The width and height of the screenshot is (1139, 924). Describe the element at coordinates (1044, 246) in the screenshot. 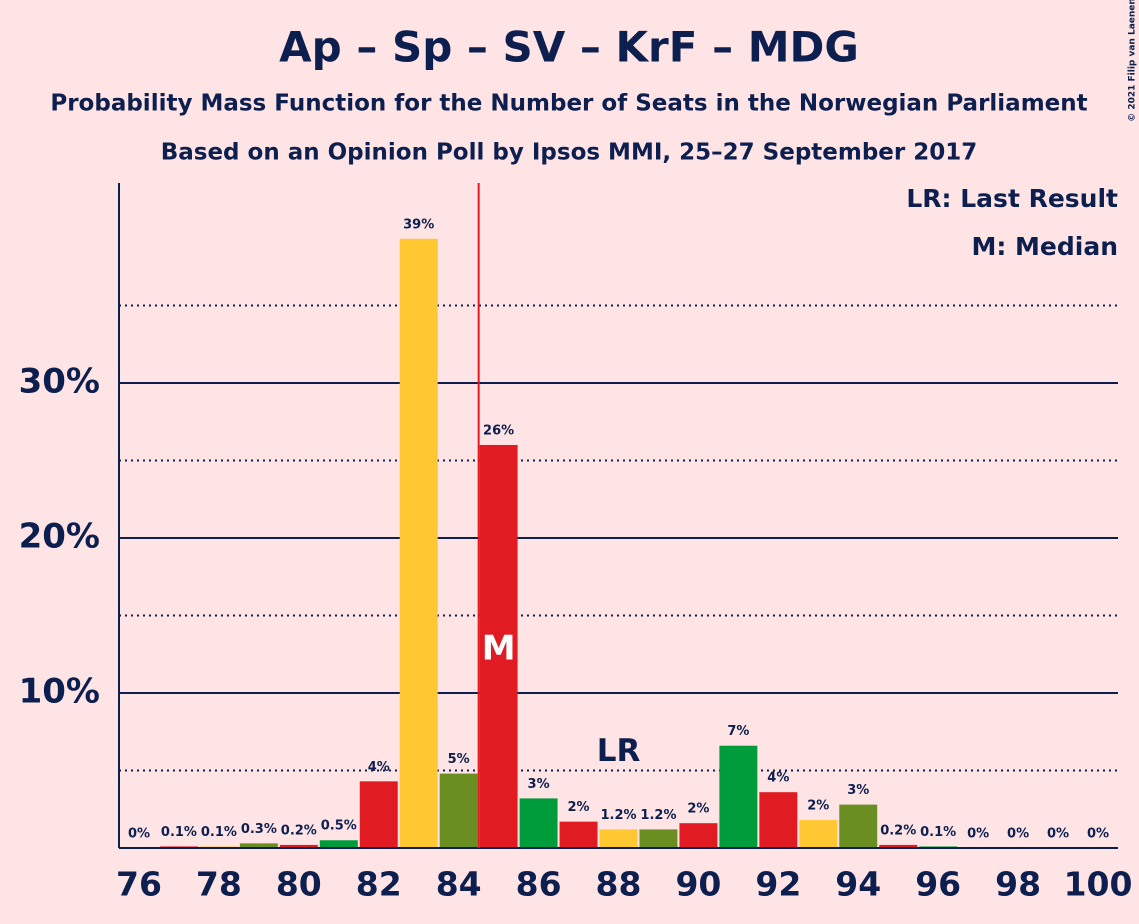

I see `legend-entry: M: Median` at that location.